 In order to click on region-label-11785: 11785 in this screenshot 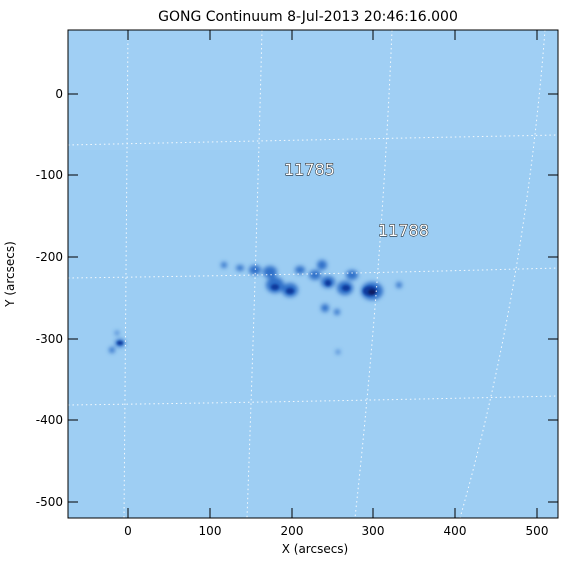, I will do `click(309, 169)`.